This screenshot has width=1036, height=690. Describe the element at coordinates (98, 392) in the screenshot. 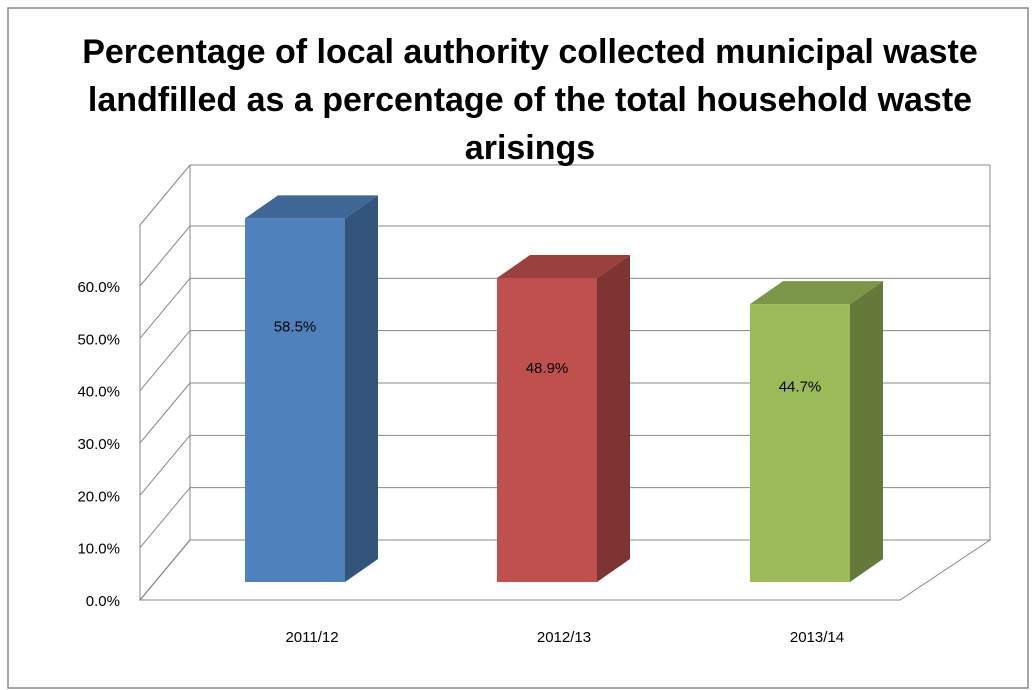

I see `y-tick-label: 40.0%` at that location.